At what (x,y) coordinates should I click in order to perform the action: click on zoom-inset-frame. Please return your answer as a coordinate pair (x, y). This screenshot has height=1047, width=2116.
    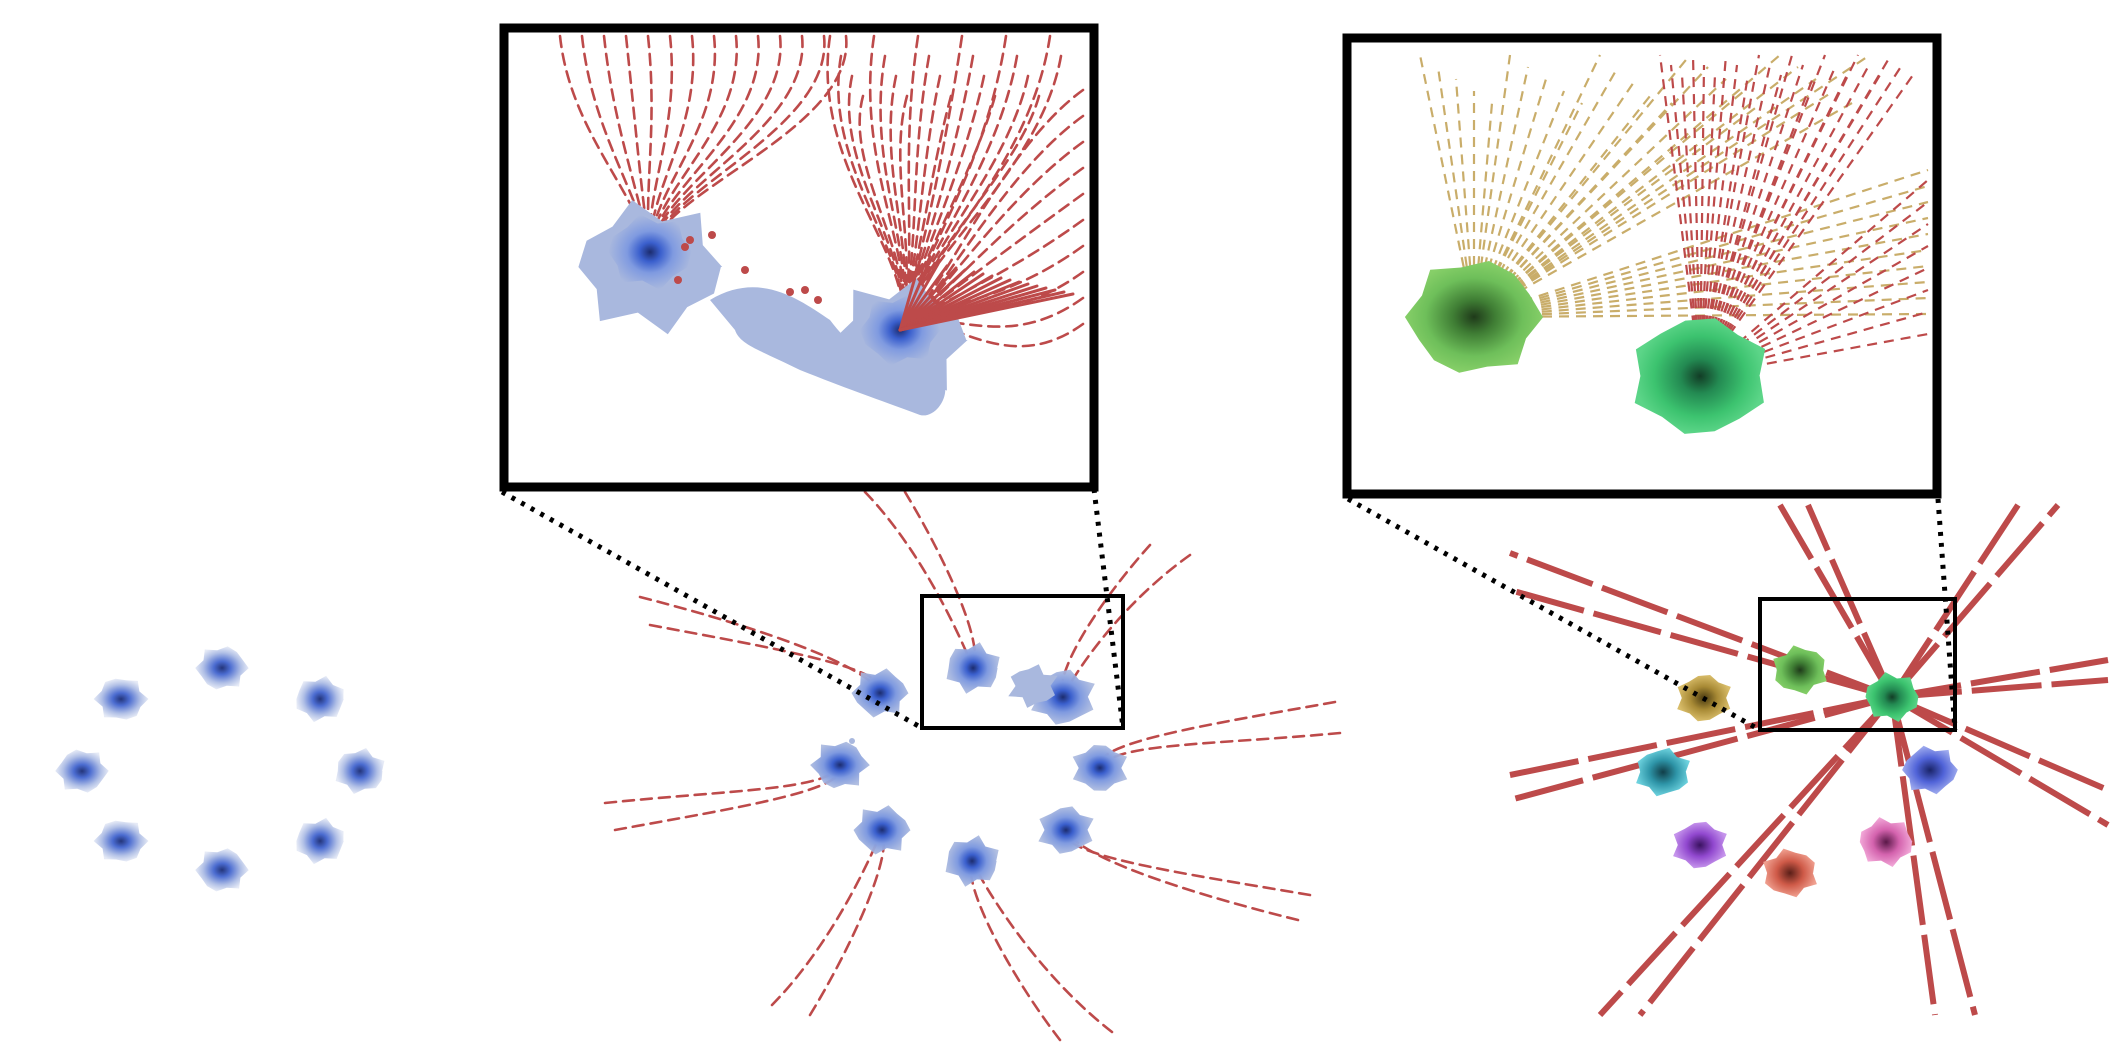
    Looking at the image, I should click on (1642, 266).